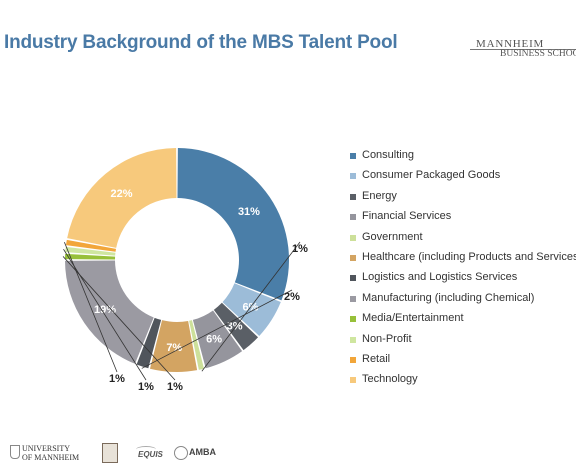  What do you see at coordinates (91, 307) in the screenshot?
I see `leader-line-retail` at bounding box center [91, 307].